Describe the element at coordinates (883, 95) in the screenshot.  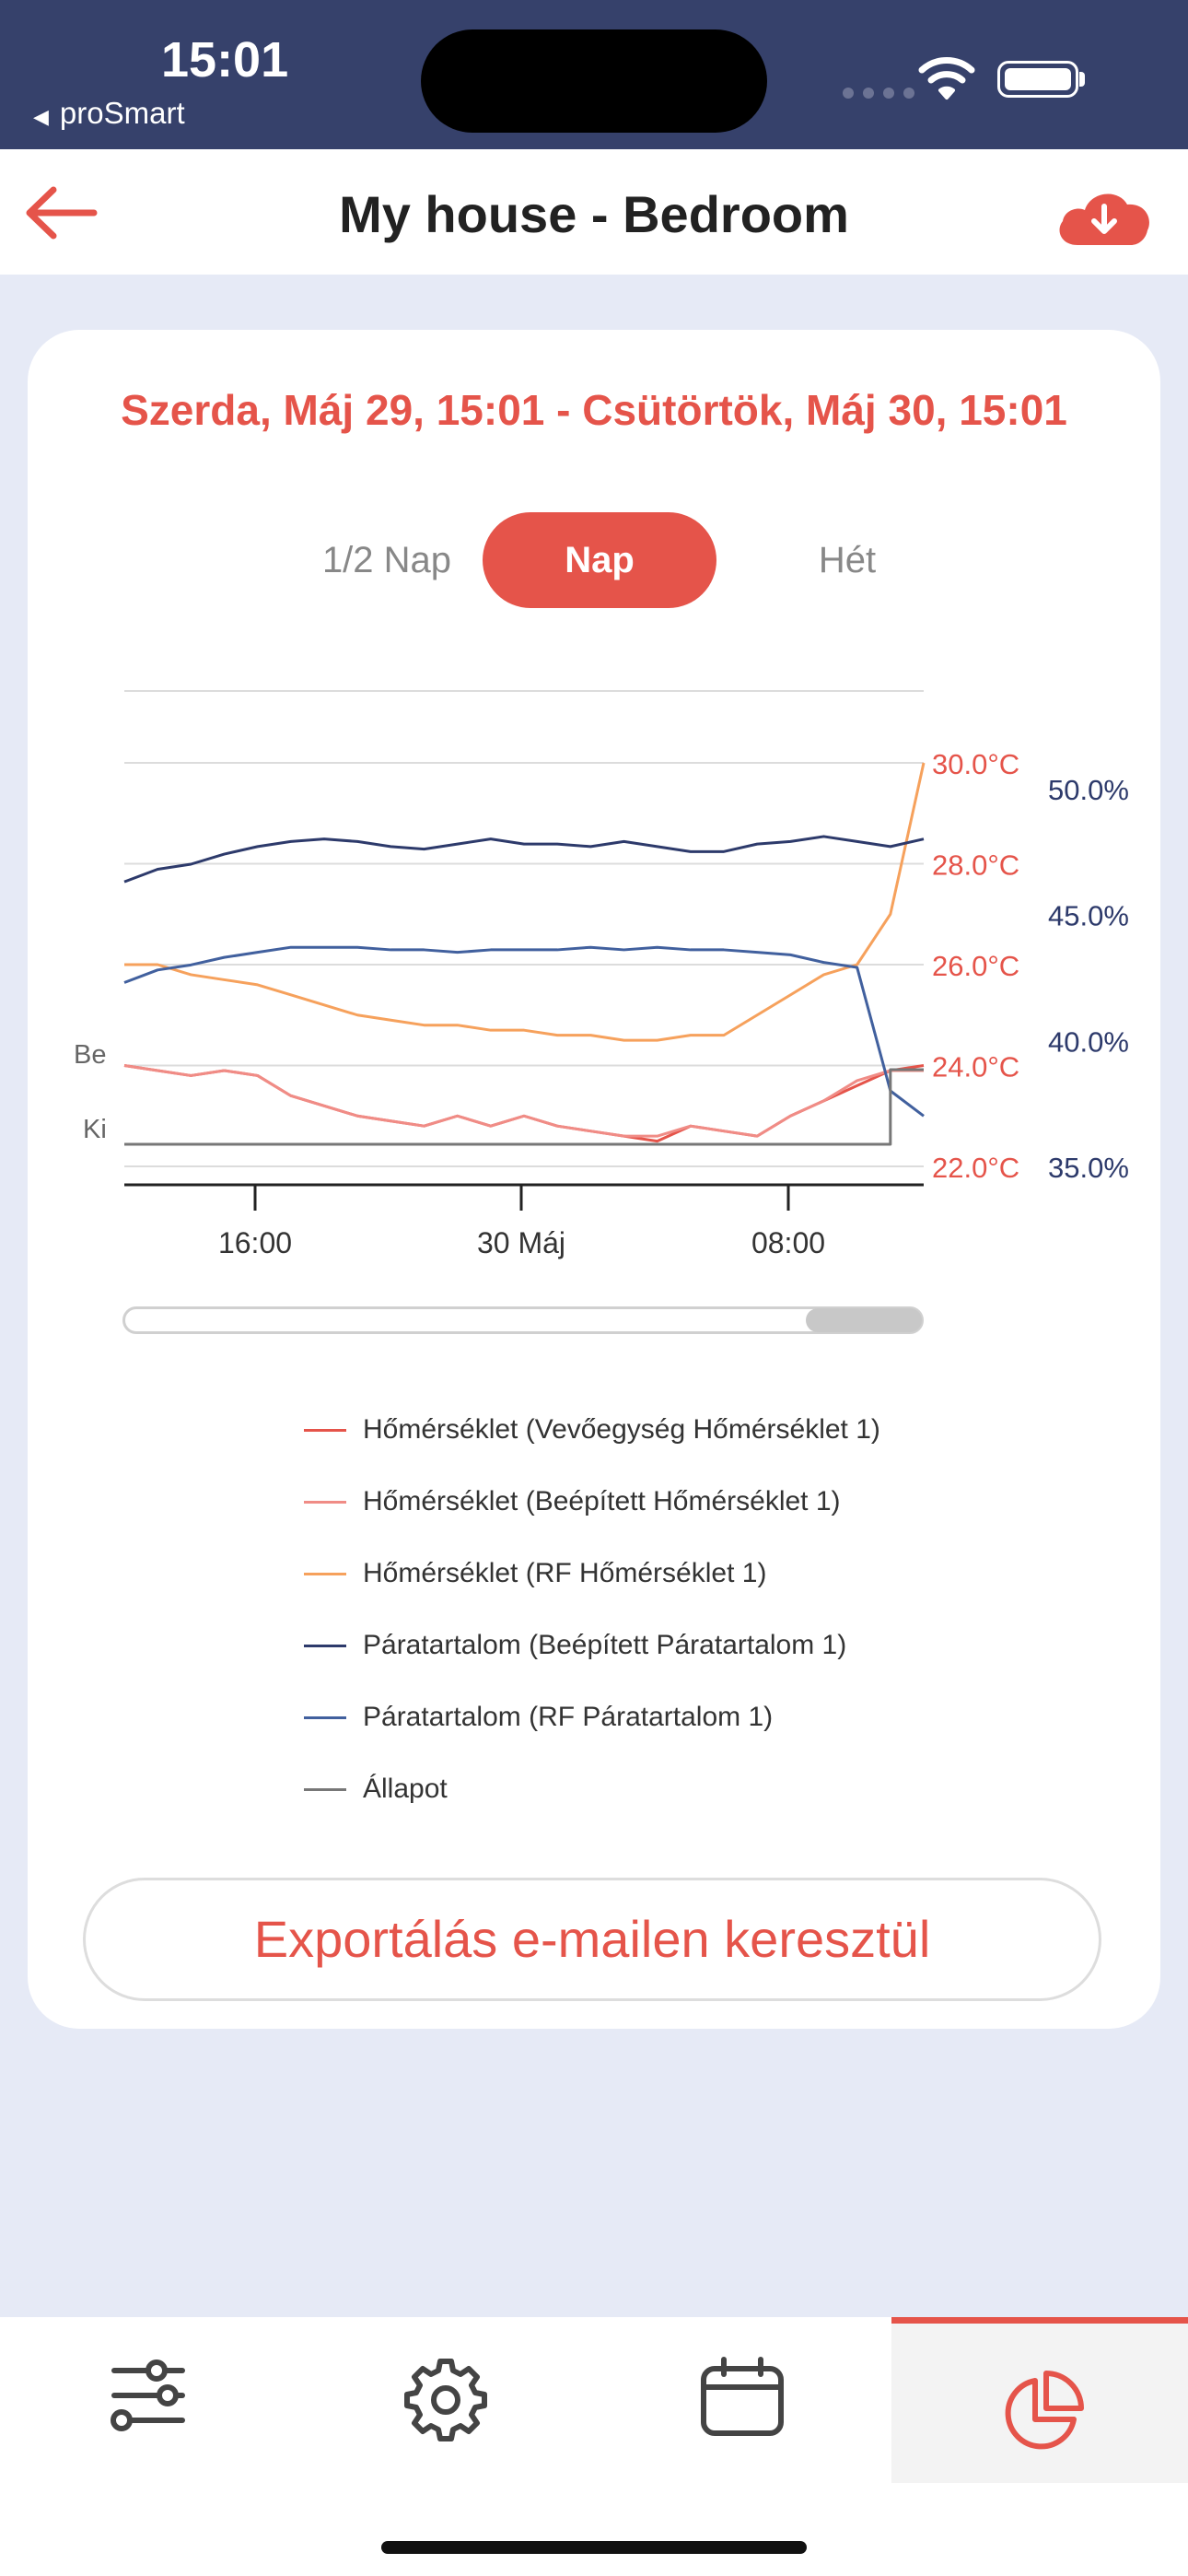
I see `signal-icon` at that location.